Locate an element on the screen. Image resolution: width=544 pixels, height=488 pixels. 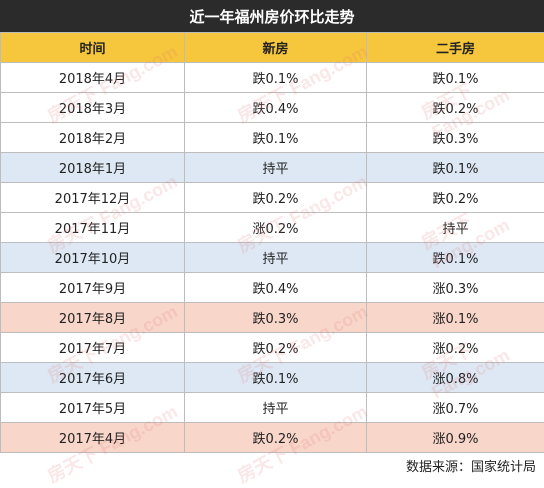
table-row: 2017年4月跌0.2%涨0.9% is located at coordinates (272, 438).